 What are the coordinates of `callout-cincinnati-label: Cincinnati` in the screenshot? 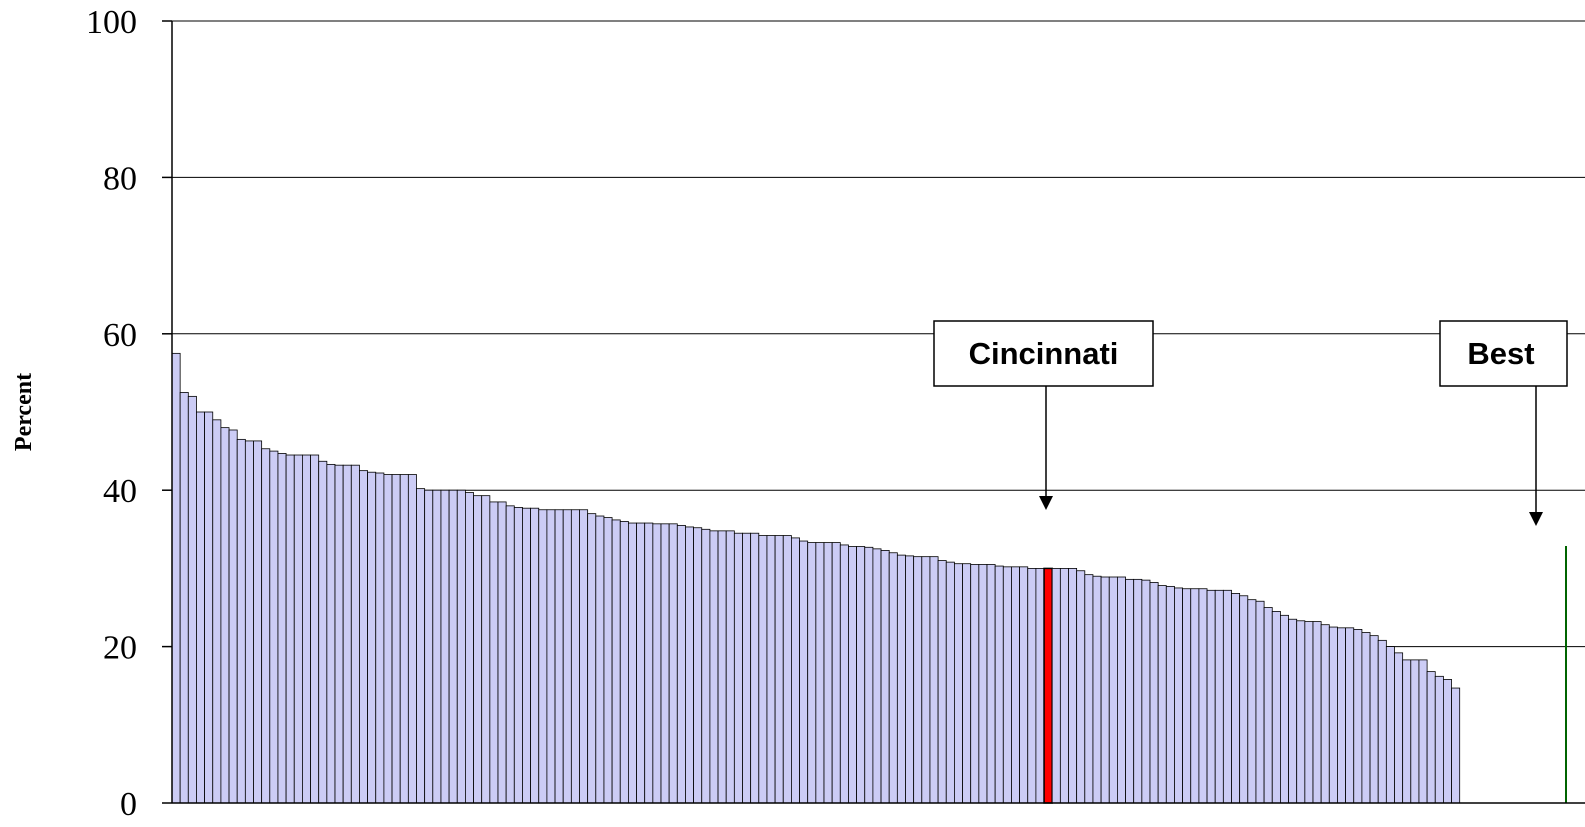 It's located at (1044, 353).